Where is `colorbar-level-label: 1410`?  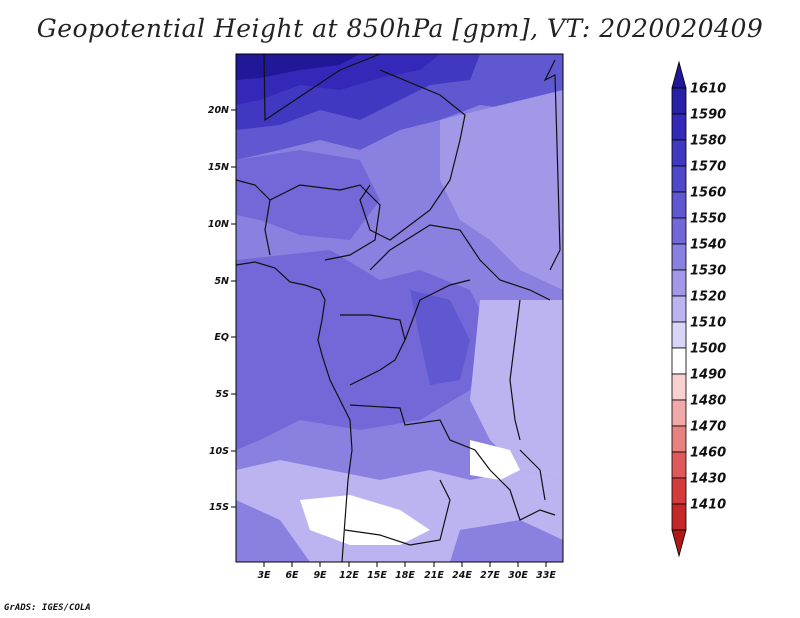
colorbar-level-label: 1410 is located at coordinates (708, 505).